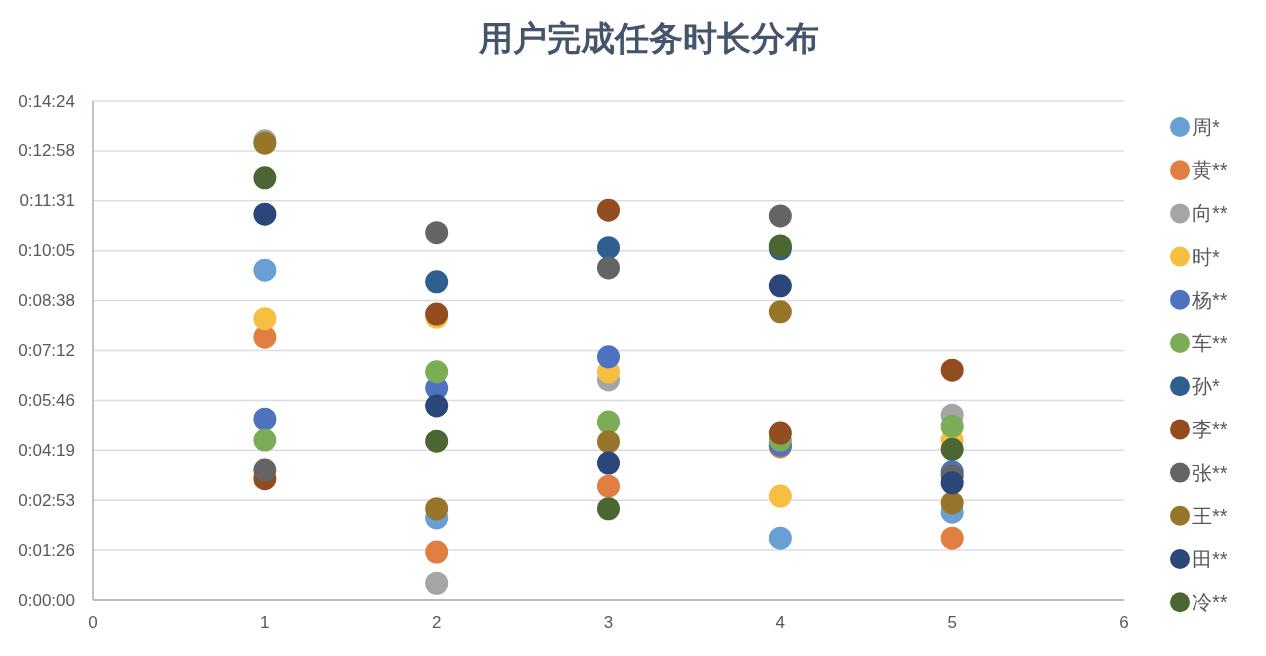 The height and width of the screenshot is (656, 1266). Describe the element at coordinates (1124, 622) in the screenshot. I see `x-tick-label: 6` at that location.